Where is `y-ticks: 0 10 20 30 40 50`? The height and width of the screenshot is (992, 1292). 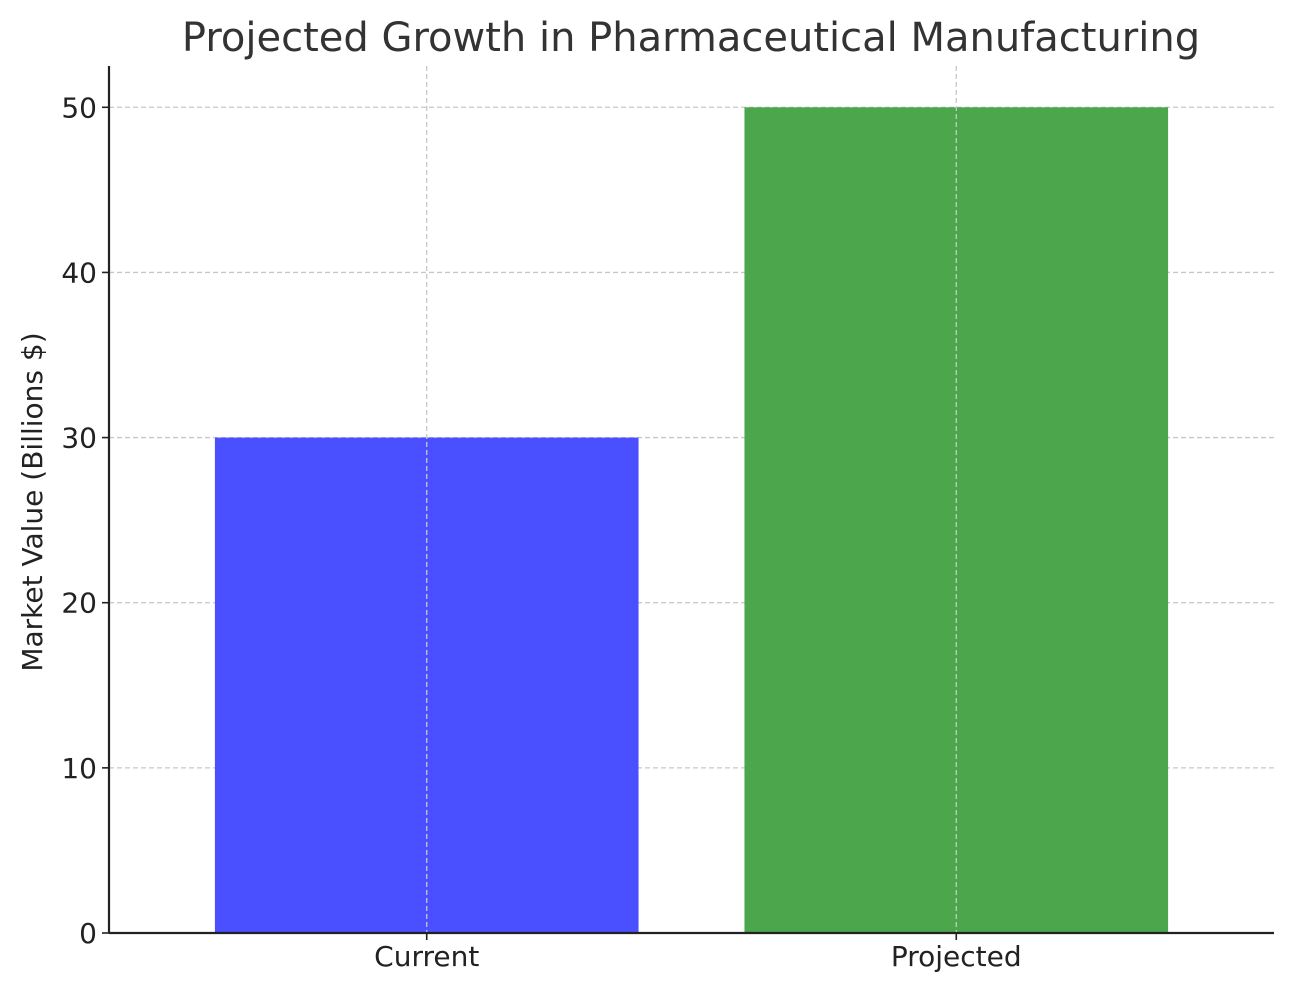
y-ticks: 0 10 20 30 40 50 is located at coordinates (85, 520).